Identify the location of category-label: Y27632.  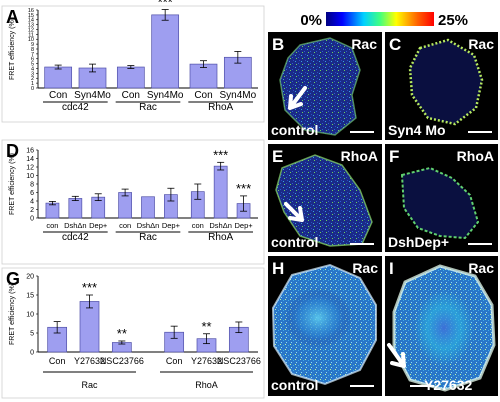
(89, 361).